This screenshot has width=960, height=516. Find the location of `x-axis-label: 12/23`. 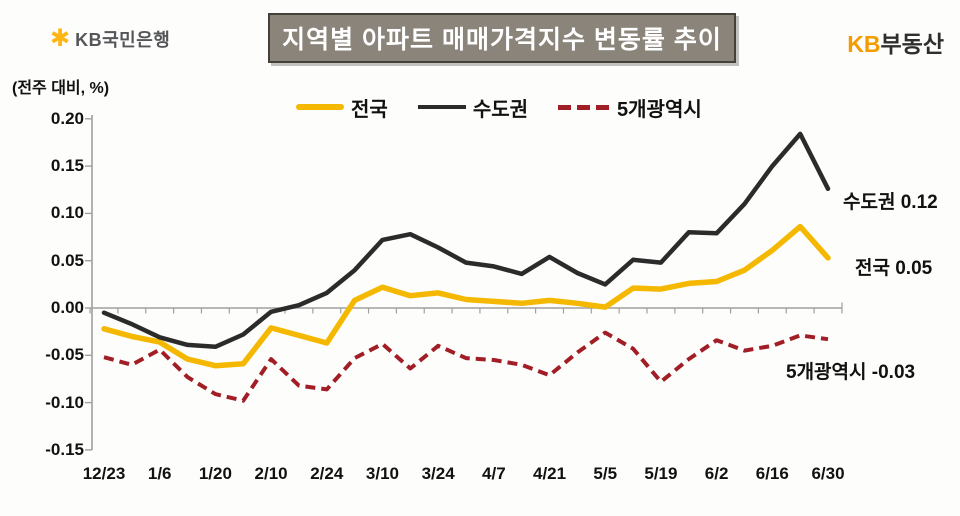

x-axis-label: 12/23 is located at coordinates (104, 473).